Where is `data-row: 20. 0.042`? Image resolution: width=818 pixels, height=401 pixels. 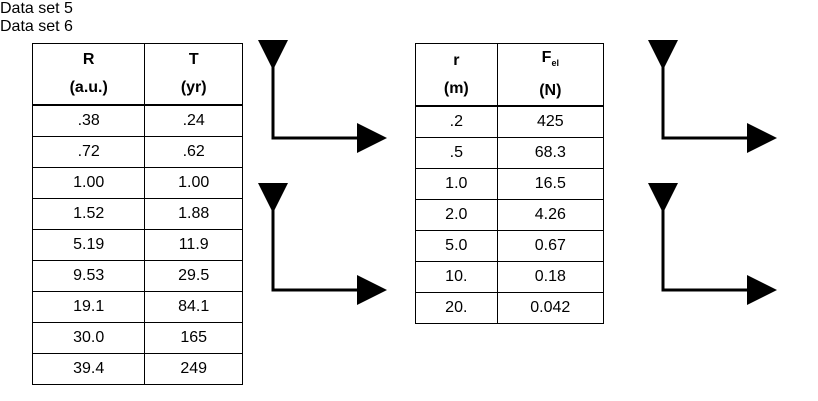
data-row: 20. 0.042 is located at coordinates (510, 308).